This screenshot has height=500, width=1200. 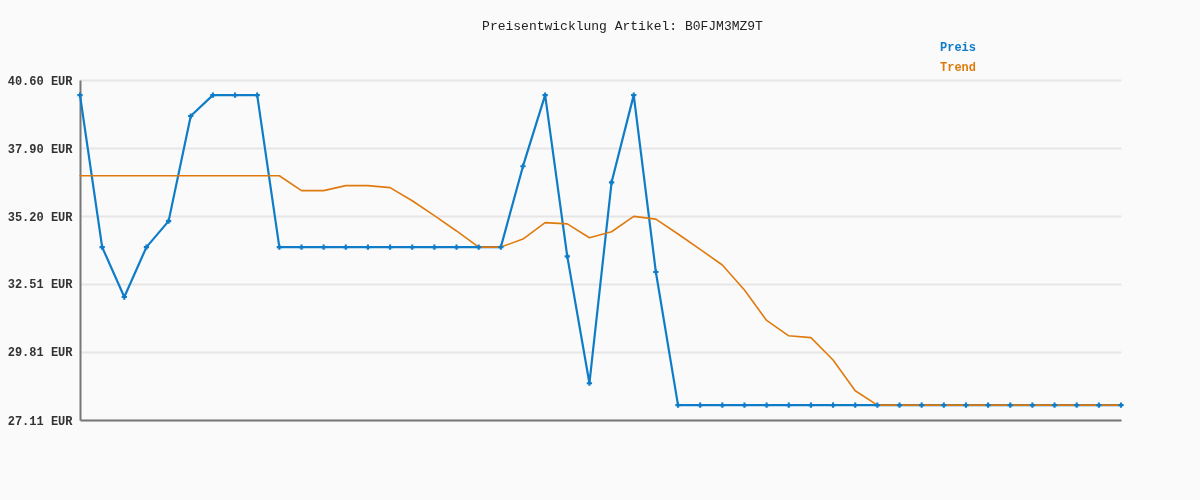 What do you see at coordinates (40, 353) in the screenshot?
I see `y-tick-label: 29.81 EUR` at bounding box center [40, 353].